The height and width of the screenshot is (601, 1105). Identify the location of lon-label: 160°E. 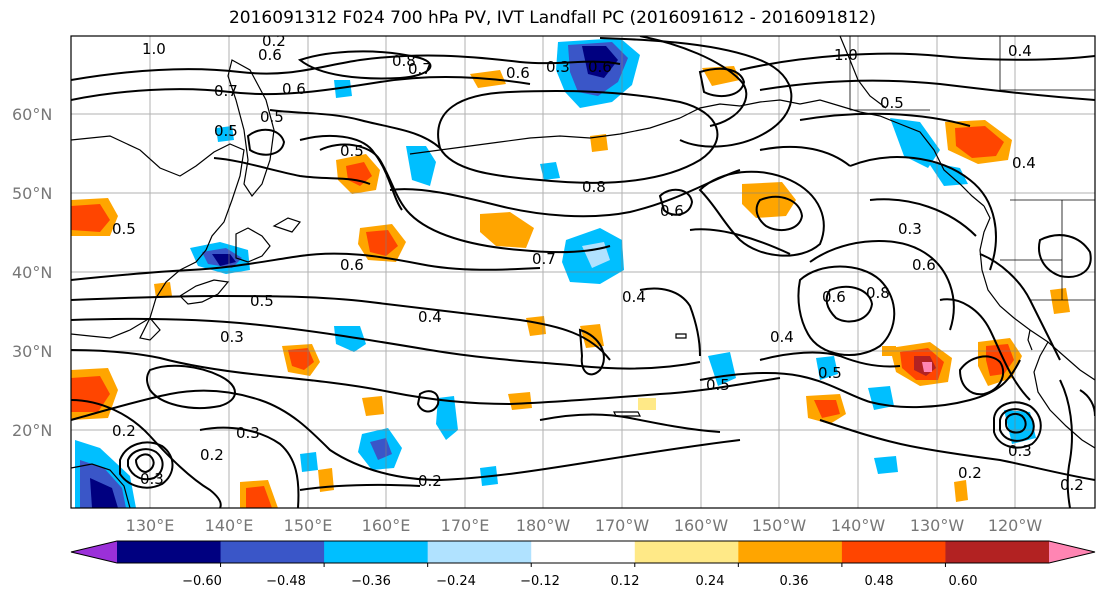
(386, 525).